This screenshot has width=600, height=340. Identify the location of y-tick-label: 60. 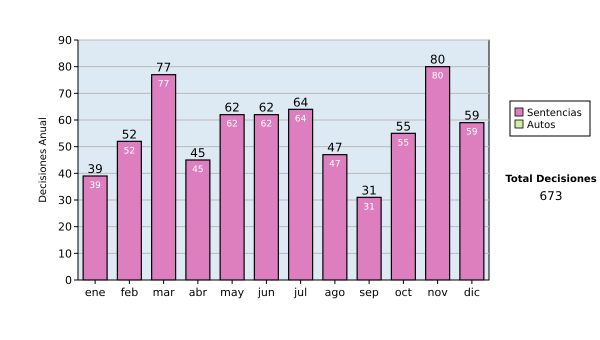
(65, 120).